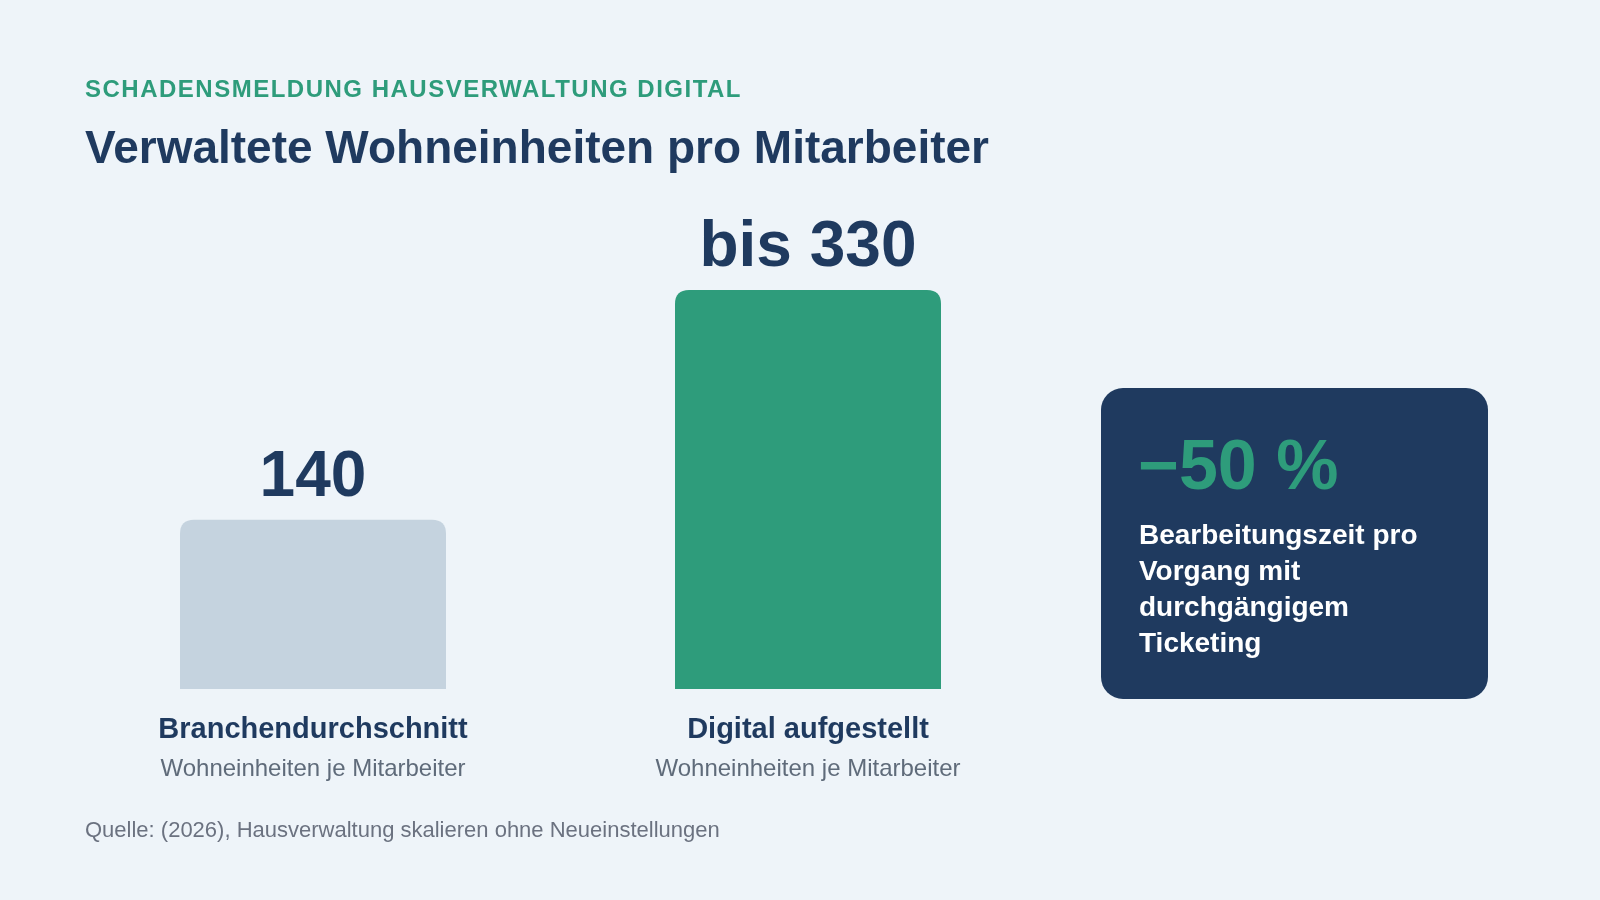 The image size is (1600, 900). Describe the element at coordinates (313, 728) in the screenshot. I see `x-tick-label: Branchendurchschnitt` at that location.